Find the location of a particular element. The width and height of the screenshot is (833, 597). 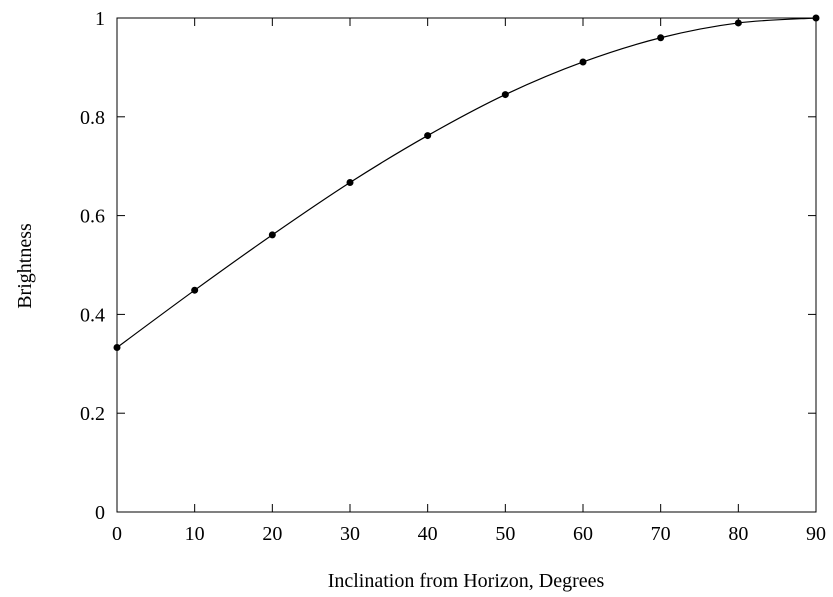

x-tick-label: 30 is located at coordinates (350, 534).